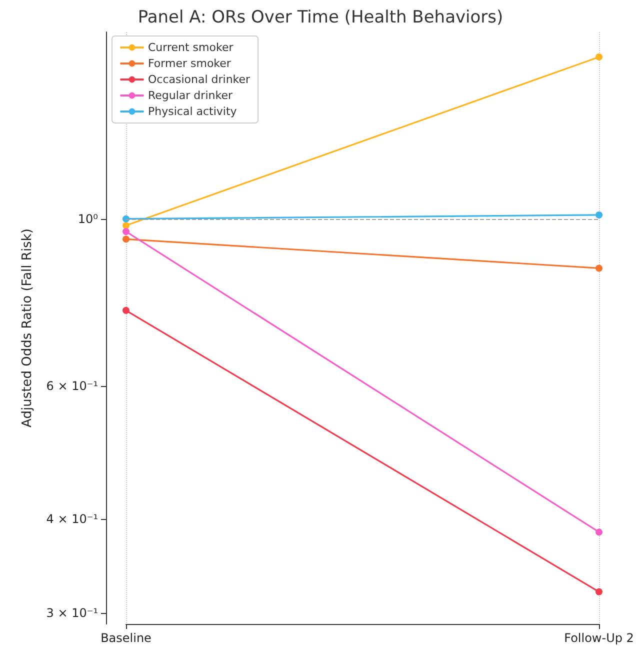 This screenshot has height=646, width=641. What do you see at coordinates (199, 79) in the screenshot?
I see `legend-label: Occasional drinker` at bounding box center [199, 79].